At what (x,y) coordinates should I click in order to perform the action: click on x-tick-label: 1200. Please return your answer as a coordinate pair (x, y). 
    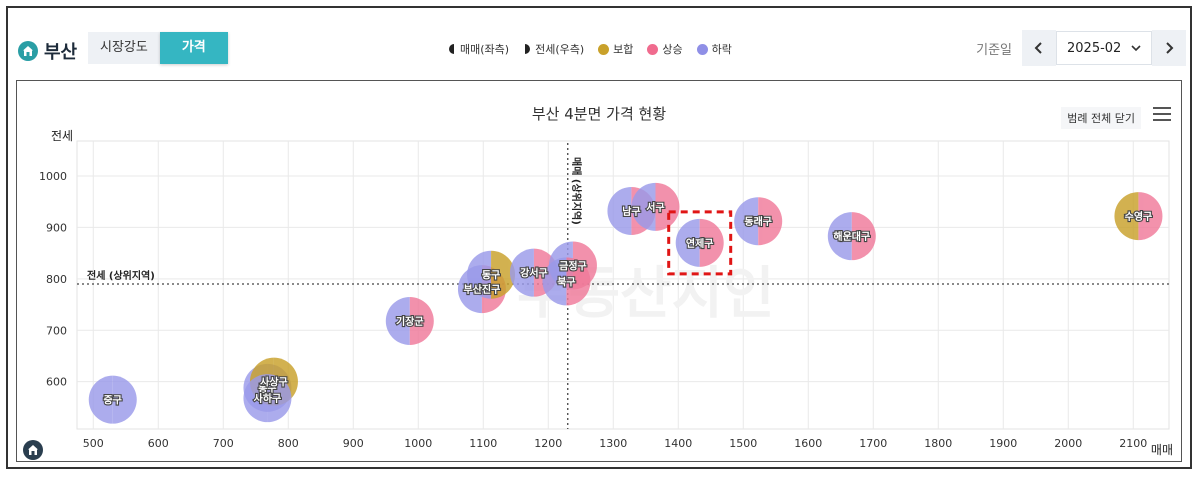
    Looking at the image, I should click on (548, 443).